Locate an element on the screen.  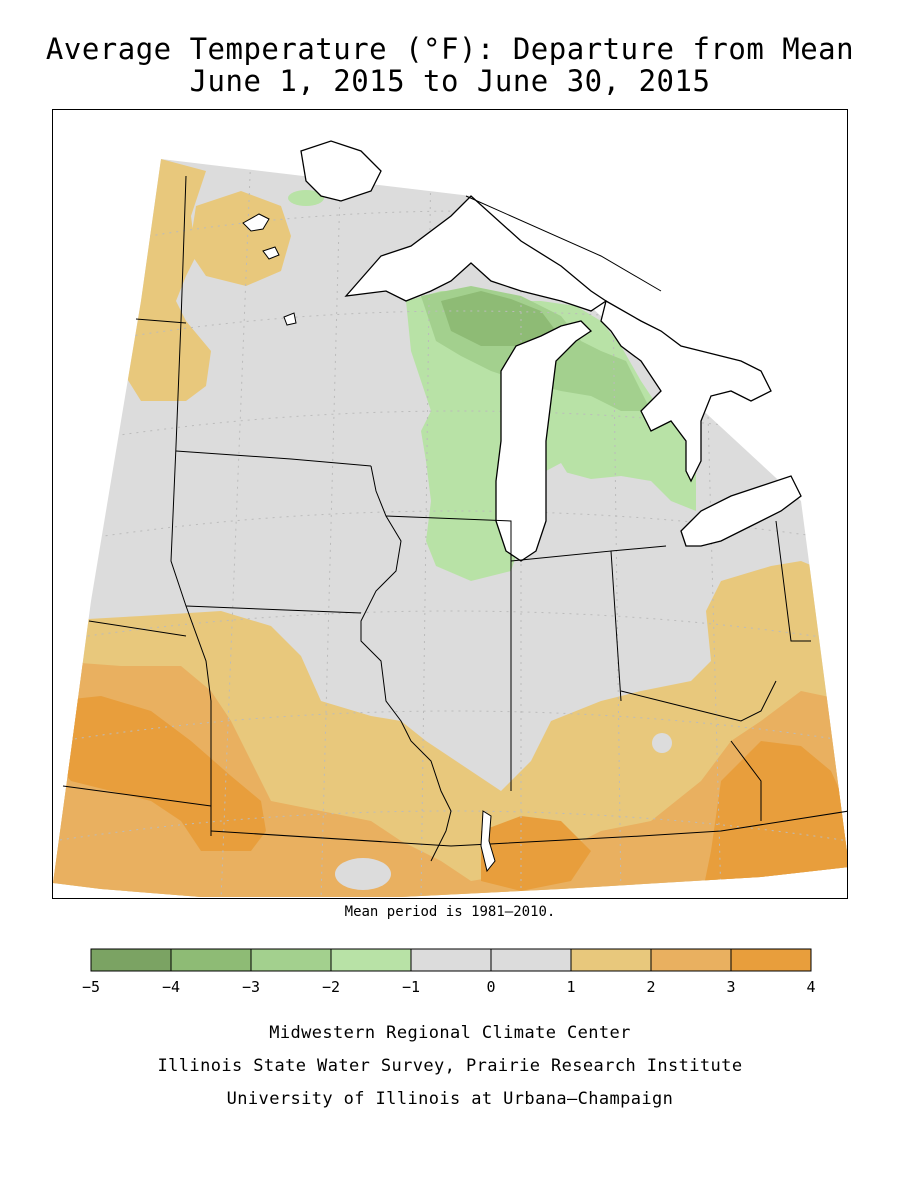
legend-tick-label: 3 is located at coordinates (731, 987).